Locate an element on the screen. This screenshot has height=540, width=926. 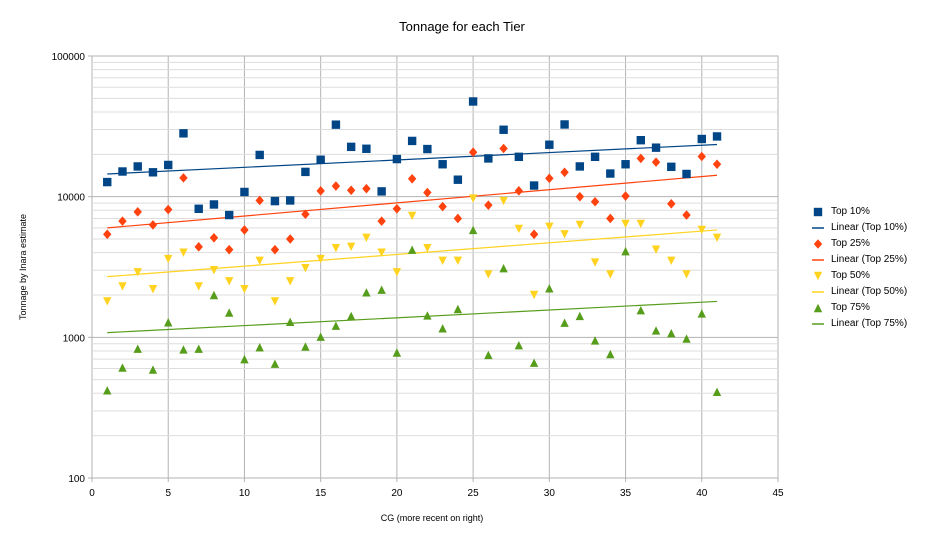
y-tick-label: 100000 is located at coordinates (69, 57).